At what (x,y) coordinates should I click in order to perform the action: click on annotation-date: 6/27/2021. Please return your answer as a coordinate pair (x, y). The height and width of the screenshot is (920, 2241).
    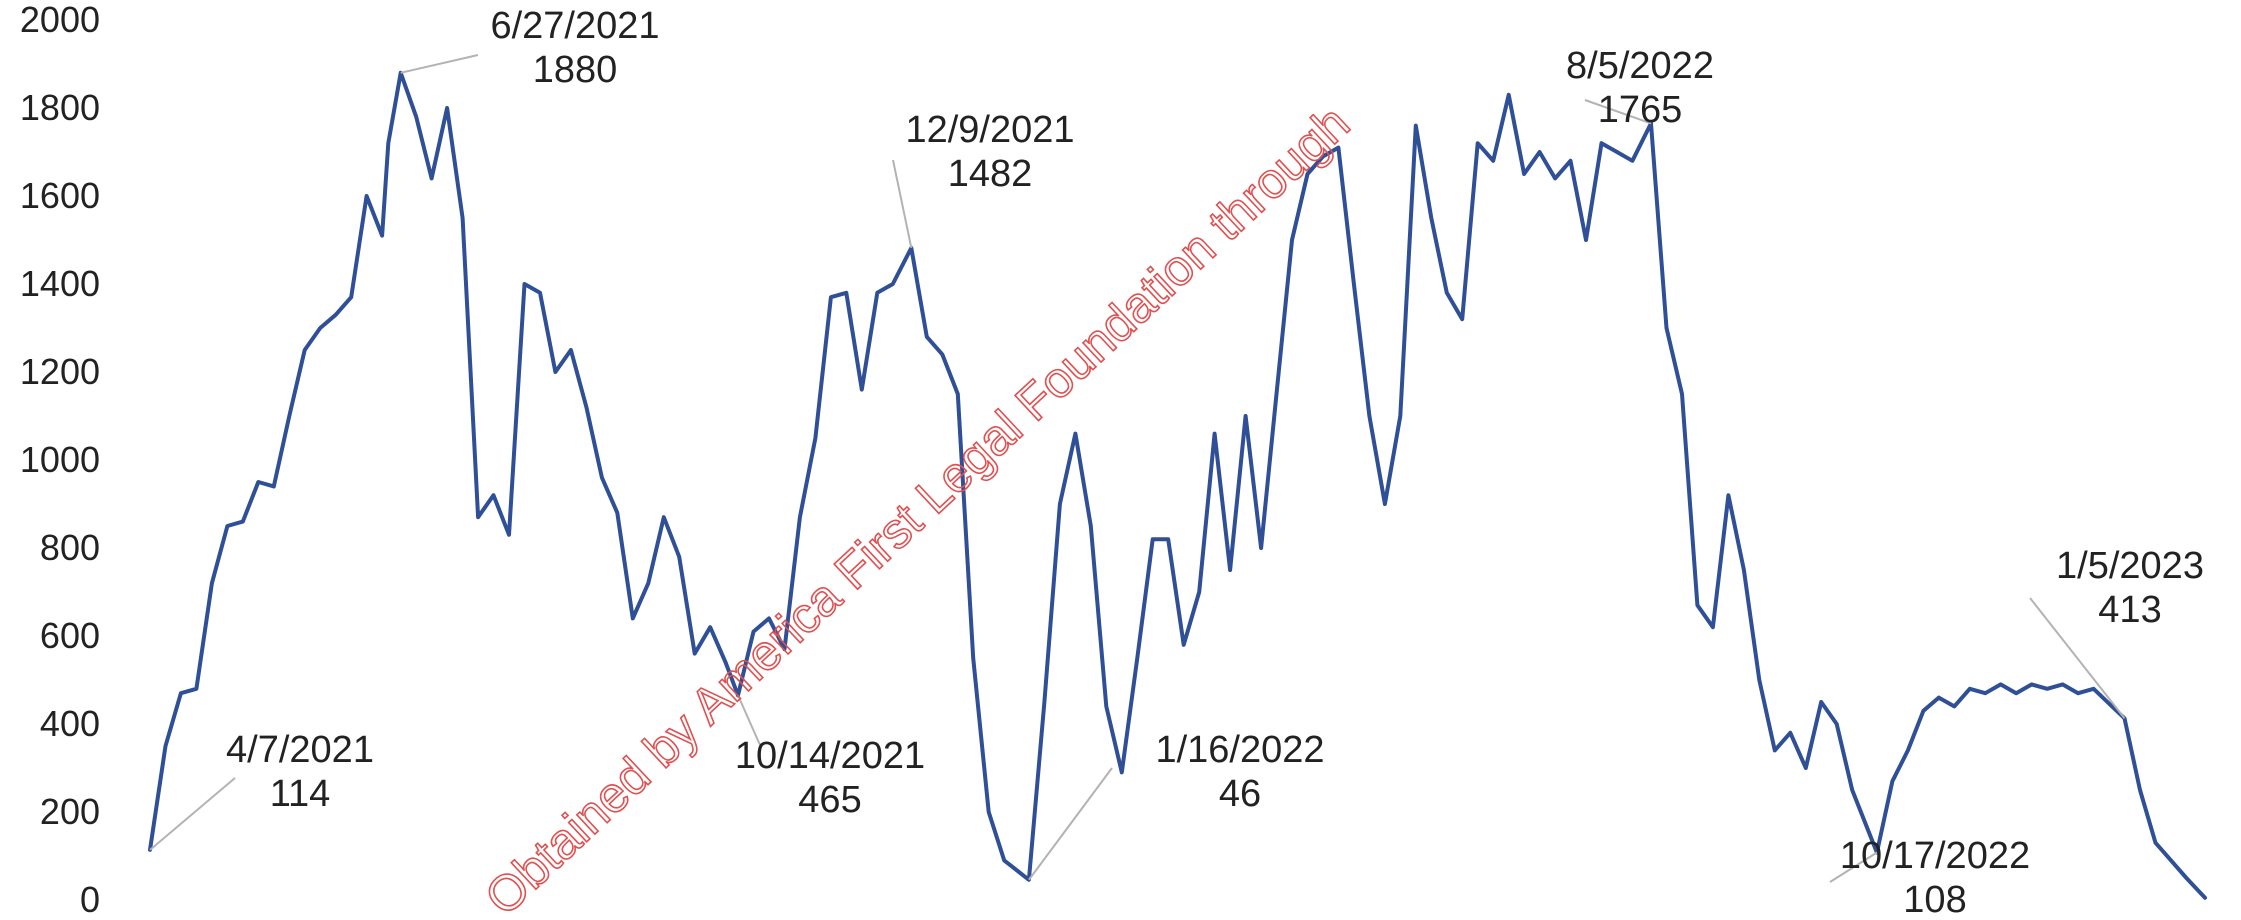
    Looking at the image, I should click on (574, 26).